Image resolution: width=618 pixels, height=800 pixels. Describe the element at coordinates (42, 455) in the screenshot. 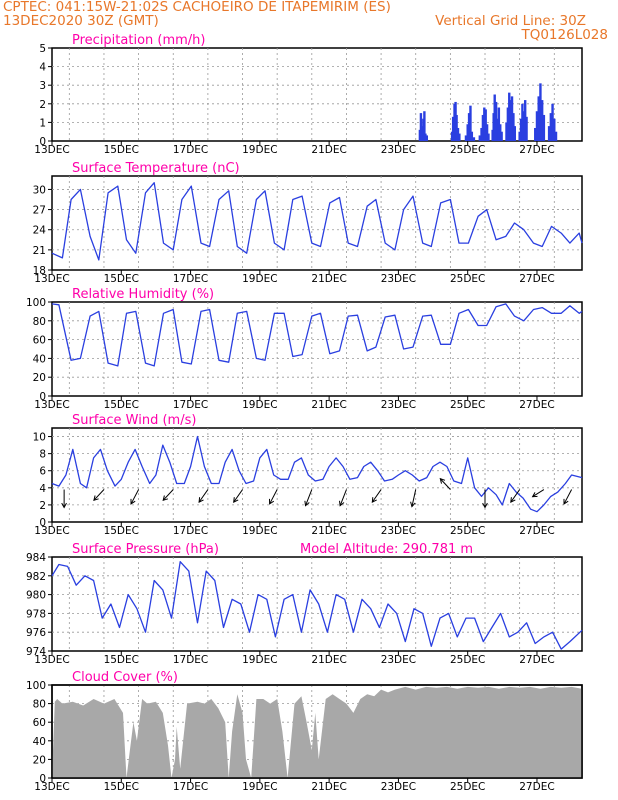

I see `wind-ytick-label: 8` at that location.